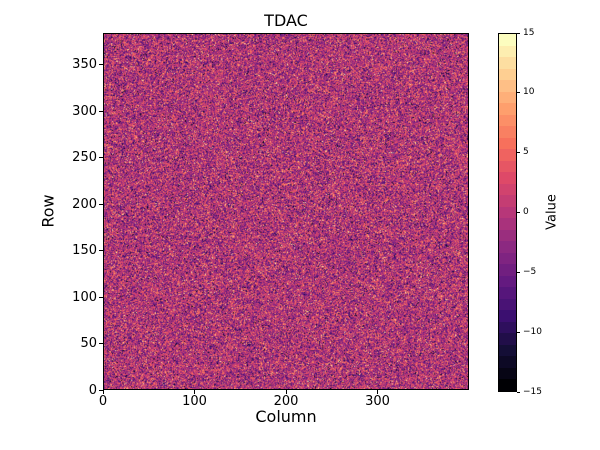  I want to click on colorbar-tick-label: 10, so click(529, 92).